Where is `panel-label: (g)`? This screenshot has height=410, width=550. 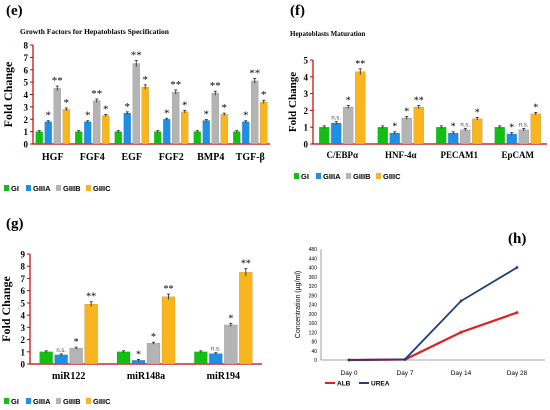 panel-label: (g) is located at coordinates (15, 224).